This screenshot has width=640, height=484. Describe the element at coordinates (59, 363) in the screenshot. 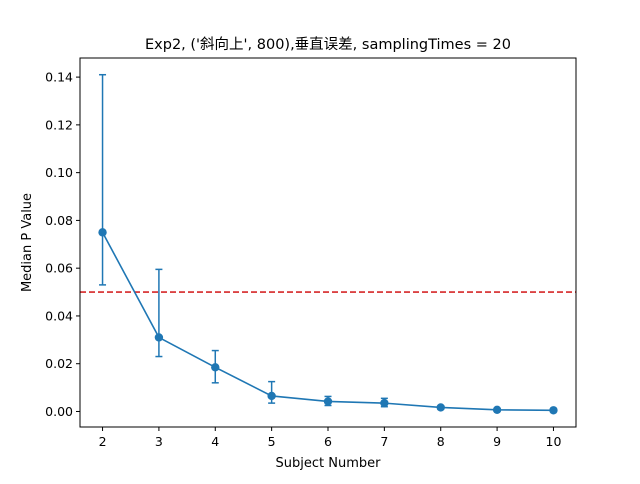

I see `y-tick-label: 0.02` at that location.